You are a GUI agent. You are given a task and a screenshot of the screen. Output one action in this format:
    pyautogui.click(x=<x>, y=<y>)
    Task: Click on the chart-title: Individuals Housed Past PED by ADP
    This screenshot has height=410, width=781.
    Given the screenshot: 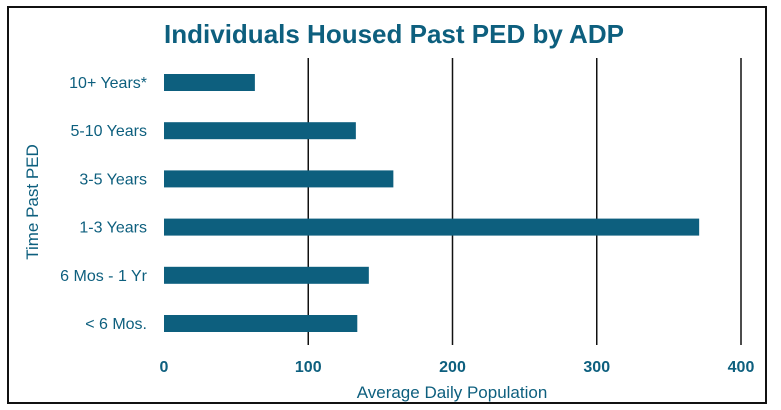 What is the action you would take?
    pyautogui.click(x=394, y=34)
    